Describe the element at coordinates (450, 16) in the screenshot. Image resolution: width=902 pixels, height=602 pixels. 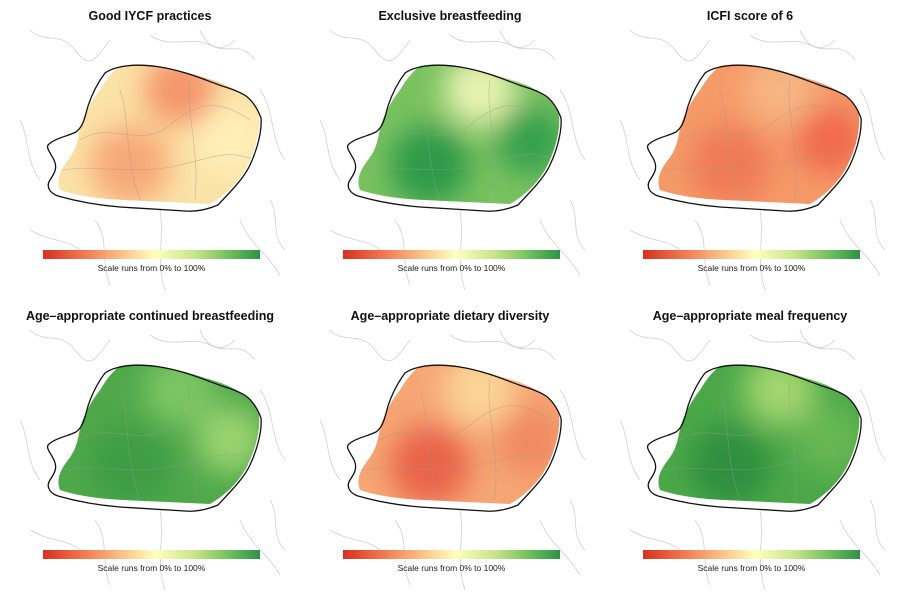
I see `panel-title: Exclusive breastfeeding` at that location.